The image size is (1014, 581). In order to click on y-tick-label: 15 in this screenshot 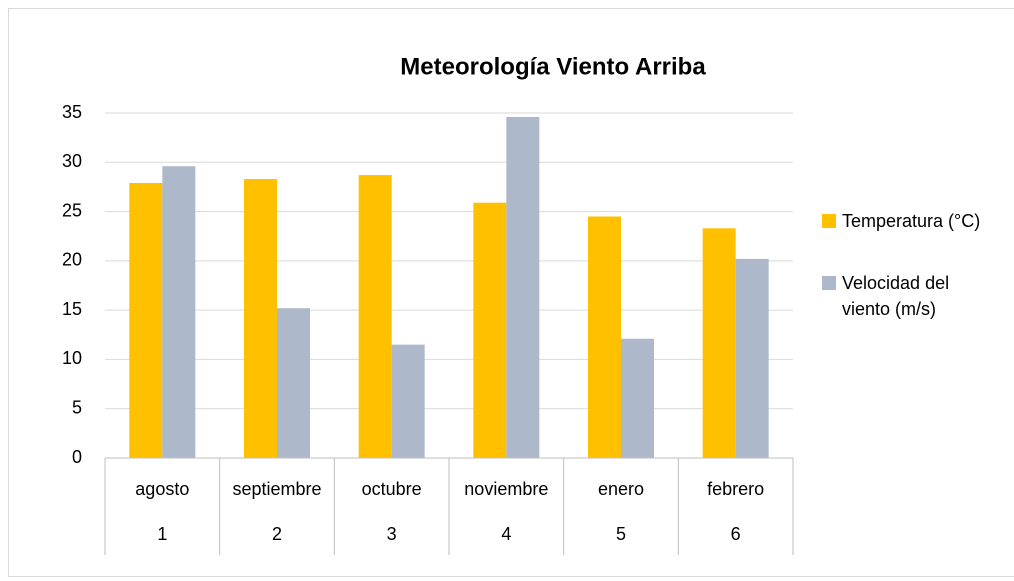, I will do `click(72, 309)`.